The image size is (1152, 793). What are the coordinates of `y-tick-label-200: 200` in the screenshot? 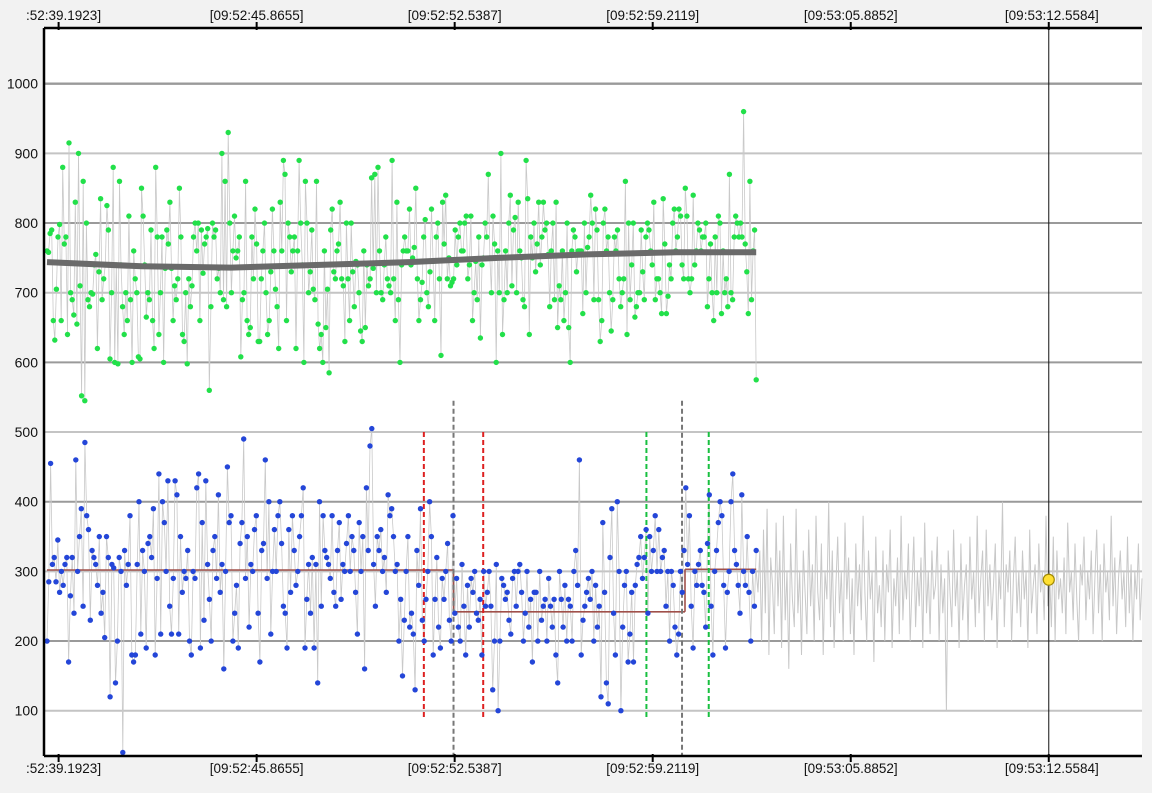 It's located at (27, 641).